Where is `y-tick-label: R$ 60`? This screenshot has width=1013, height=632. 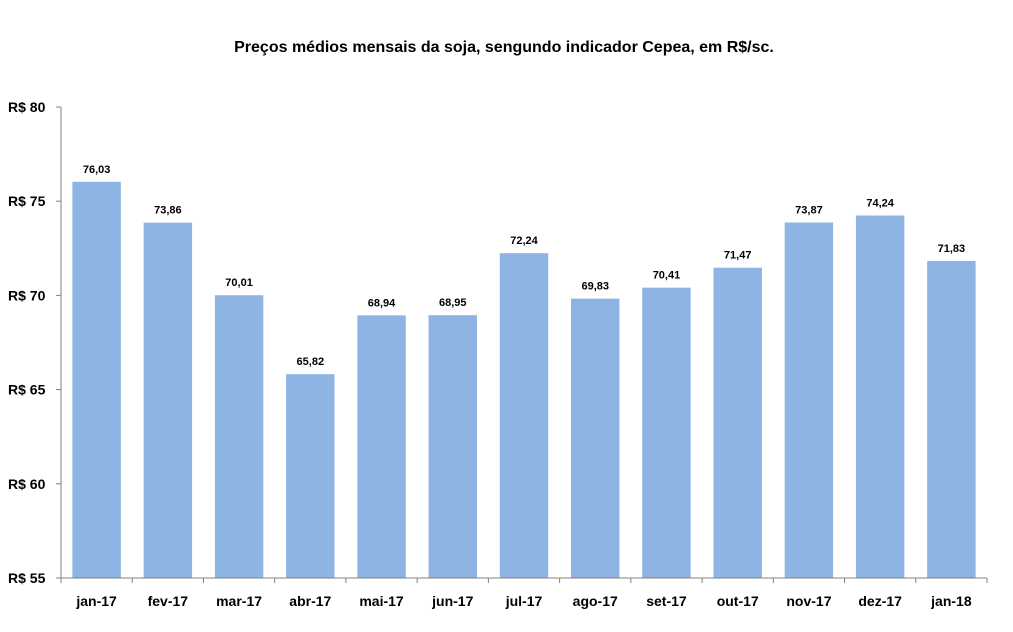 y-tick-label: R$ 60 is located at coordinates (27, 484).